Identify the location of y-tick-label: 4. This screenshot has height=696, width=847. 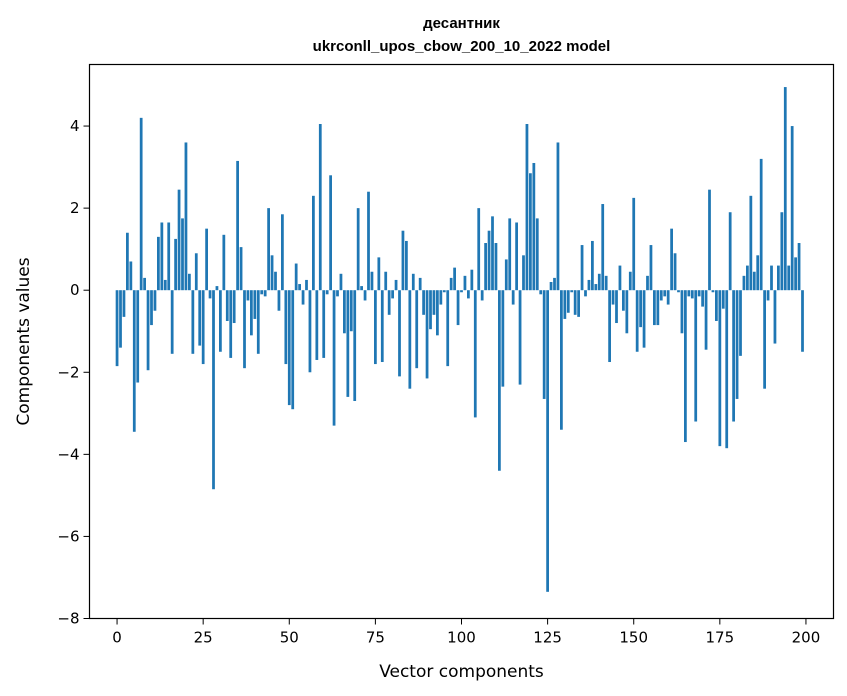
(75, 126).